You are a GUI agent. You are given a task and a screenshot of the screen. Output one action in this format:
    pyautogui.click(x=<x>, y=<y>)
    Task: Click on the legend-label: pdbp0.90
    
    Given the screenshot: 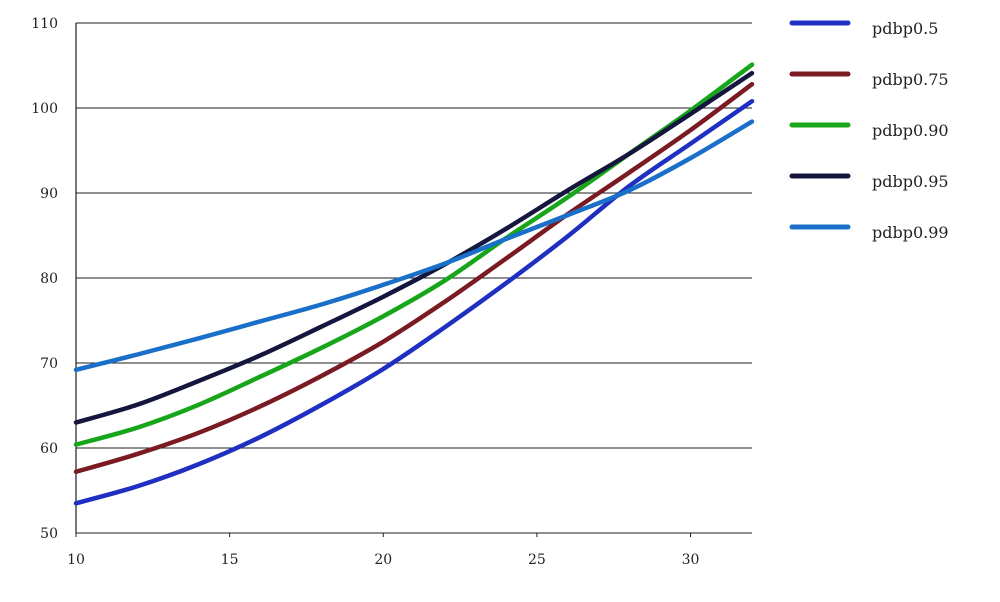 What is the action you would take?
    pyautogui.click(x=910, y=130)
    